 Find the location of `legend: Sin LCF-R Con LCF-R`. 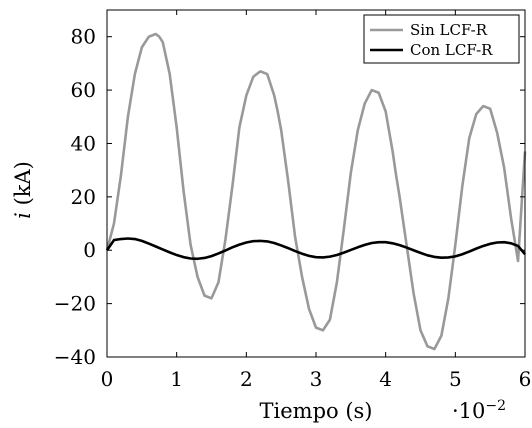

legend: Sin LCF-R Con LCF-R is located at coordinates (441, 39).